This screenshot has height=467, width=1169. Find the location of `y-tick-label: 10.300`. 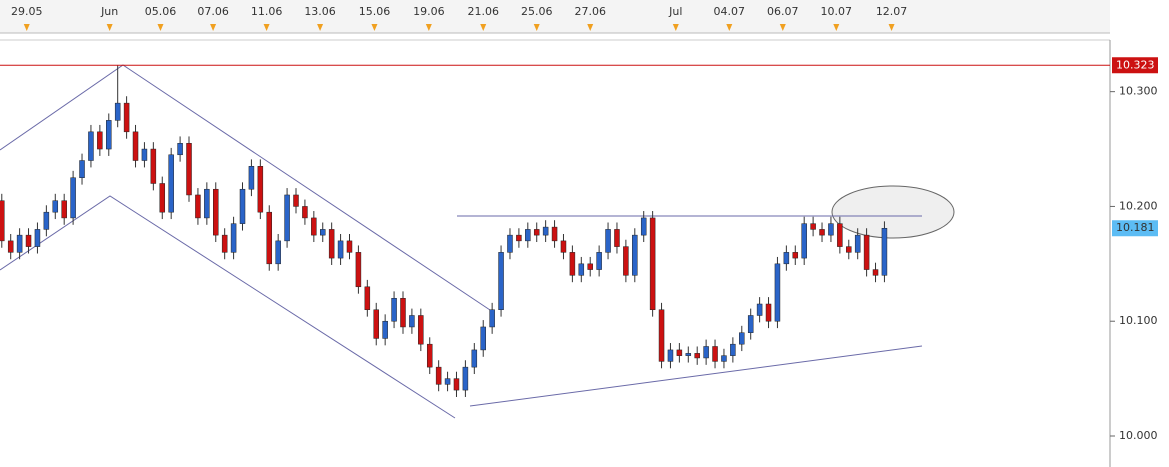

y-tick-label: 10.300 is located at coordinates (1138, 91).